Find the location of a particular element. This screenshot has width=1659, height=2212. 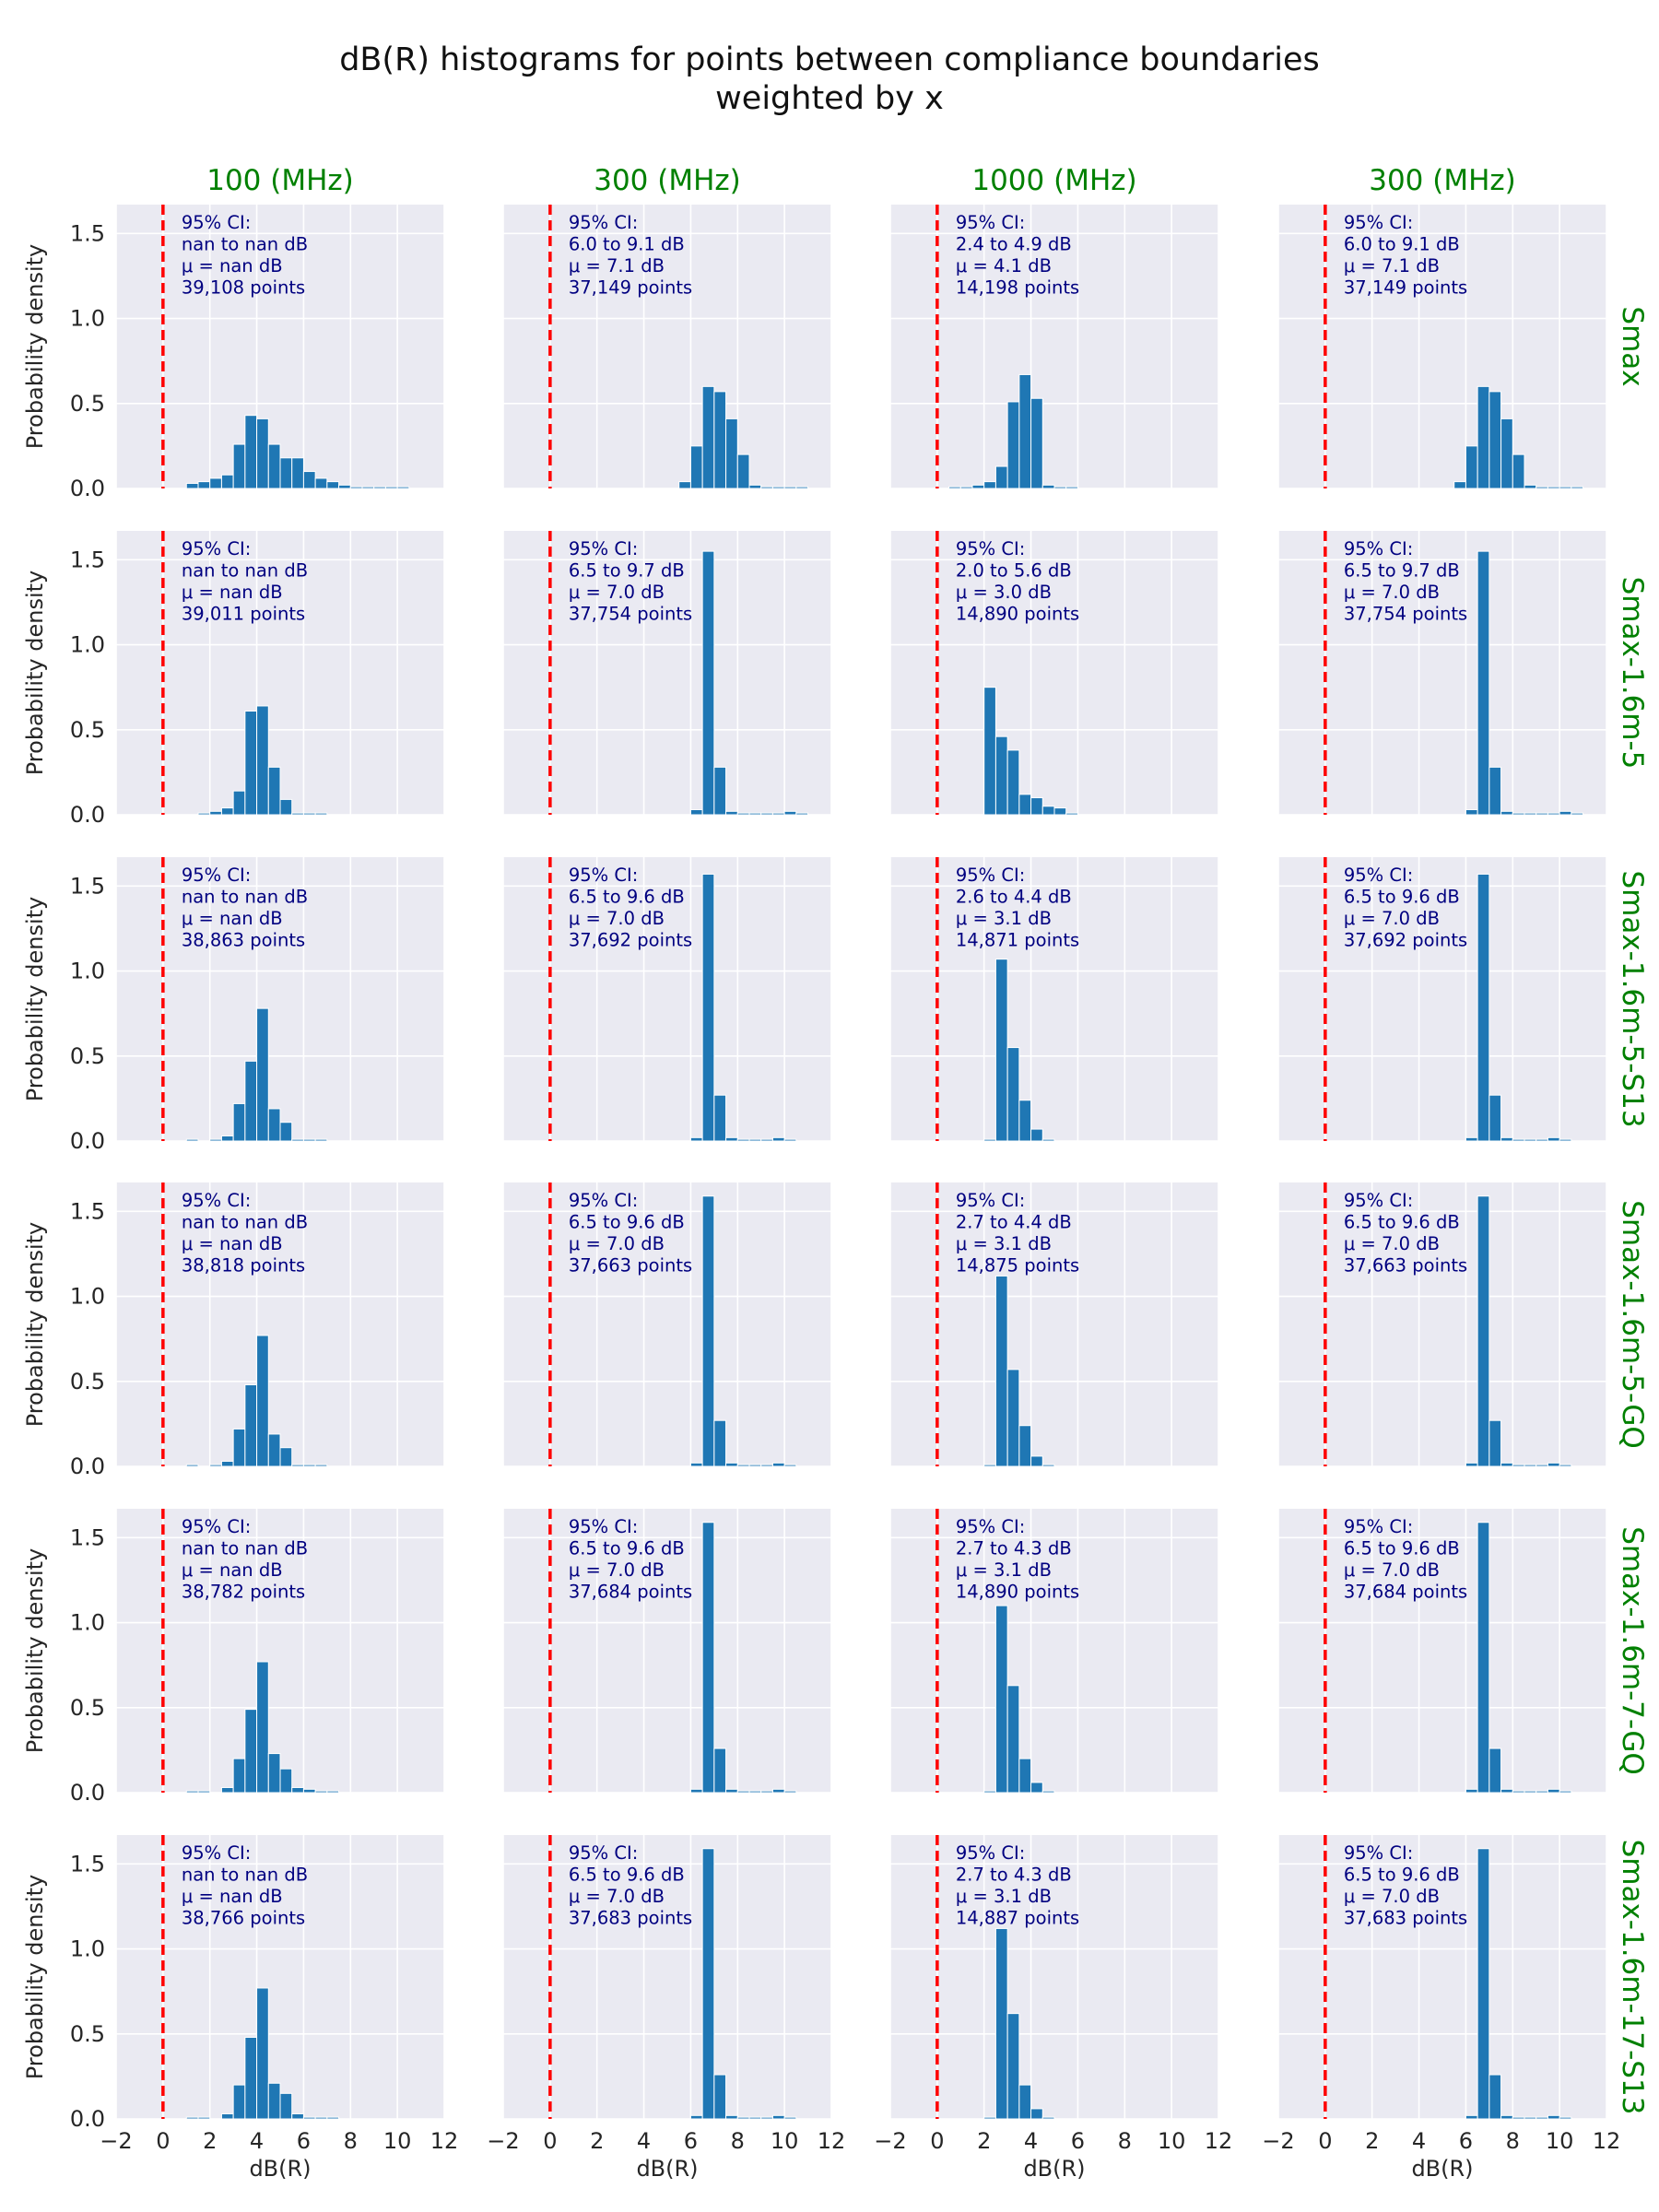

ci-annotation-line: 38,863 points is located at coordinates (243, 940).